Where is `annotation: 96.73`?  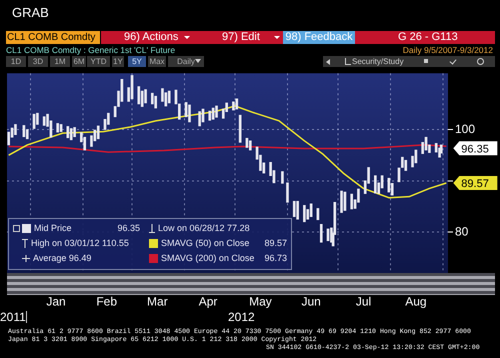 annotation: 96.73 is located at coordinates (275, 258).